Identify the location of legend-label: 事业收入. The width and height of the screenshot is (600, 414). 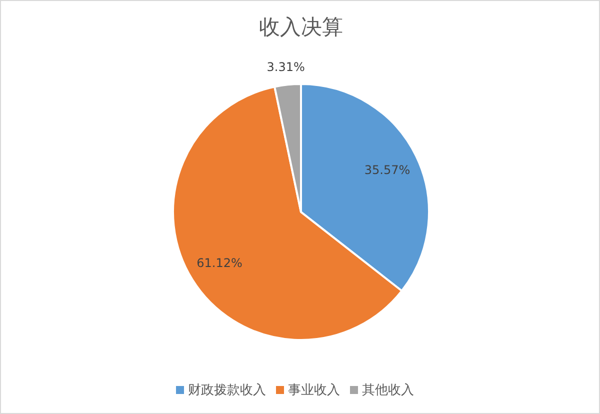
(314, 390).